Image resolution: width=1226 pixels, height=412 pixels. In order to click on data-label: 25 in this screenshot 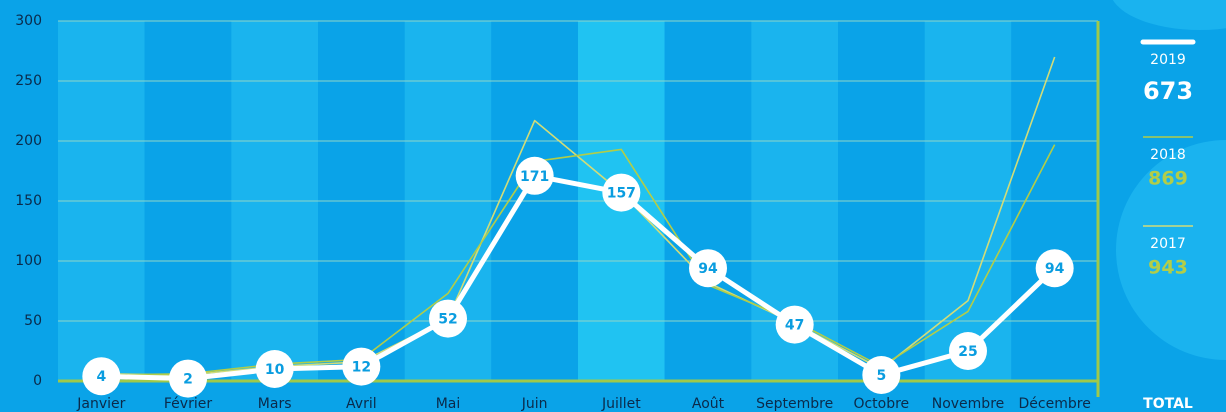, I will do `click(967, 352)`.